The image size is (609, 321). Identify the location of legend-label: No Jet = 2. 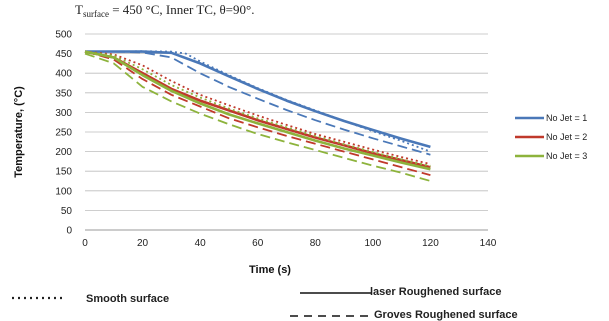
(566, 137).